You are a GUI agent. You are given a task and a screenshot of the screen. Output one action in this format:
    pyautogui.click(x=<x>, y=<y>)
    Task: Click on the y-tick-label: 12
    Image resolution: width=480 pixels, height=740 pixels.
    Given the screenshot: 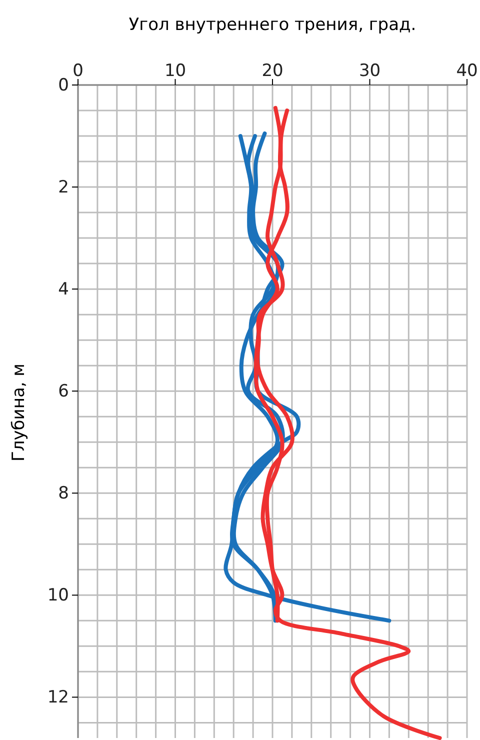 What is the action you would take?
    pyautogui.click(x=58, y=698)
    